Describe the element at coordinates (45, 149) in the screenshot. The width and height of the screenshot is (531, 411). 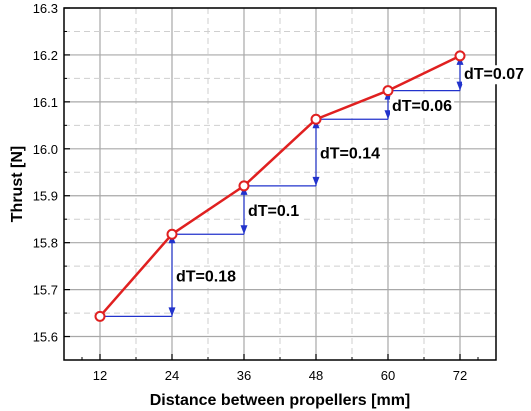
I see `y-tick-label: 16.0` at that location.